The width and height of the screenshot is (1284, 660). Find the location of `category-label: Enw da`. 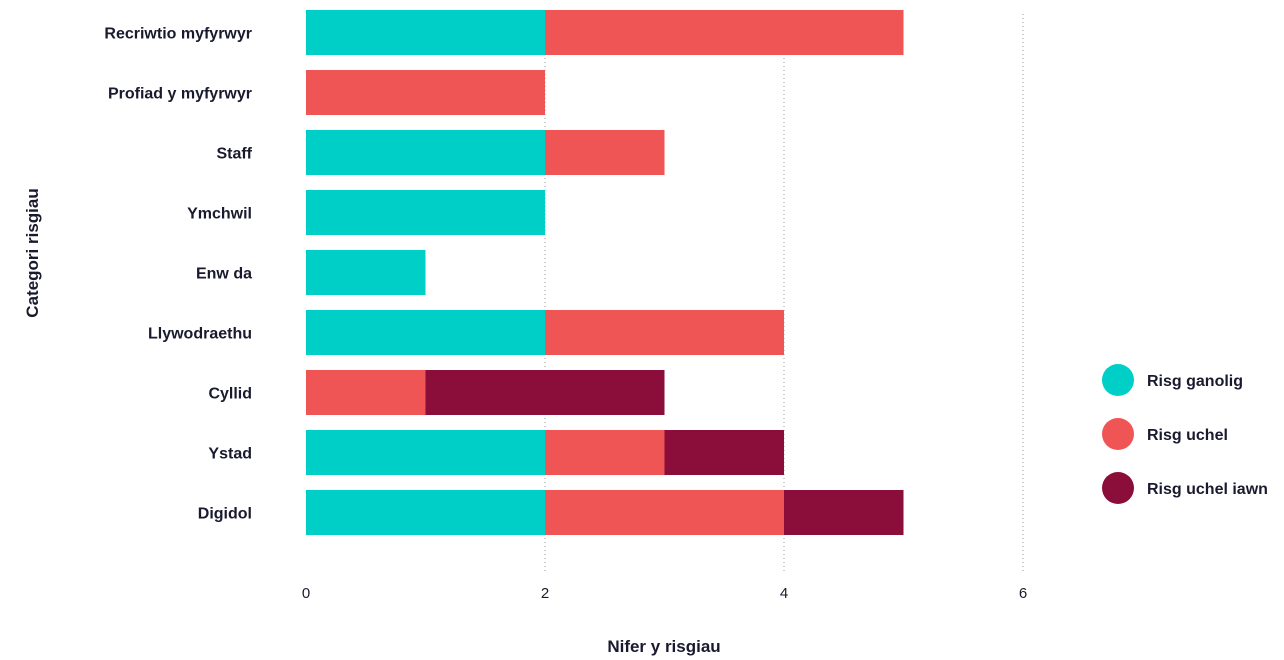

category-label: Enw da is located at coordinates (224, 274).